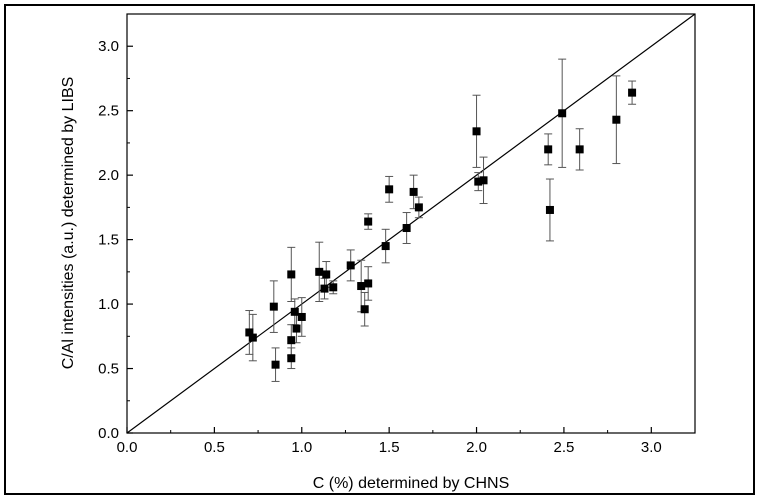 Image resolution: width=759 pixels, height=499 pixels. Describe the element at coordinates (476, 447) in the screenshot. I see `x-tick-label: 2.0` at that location.